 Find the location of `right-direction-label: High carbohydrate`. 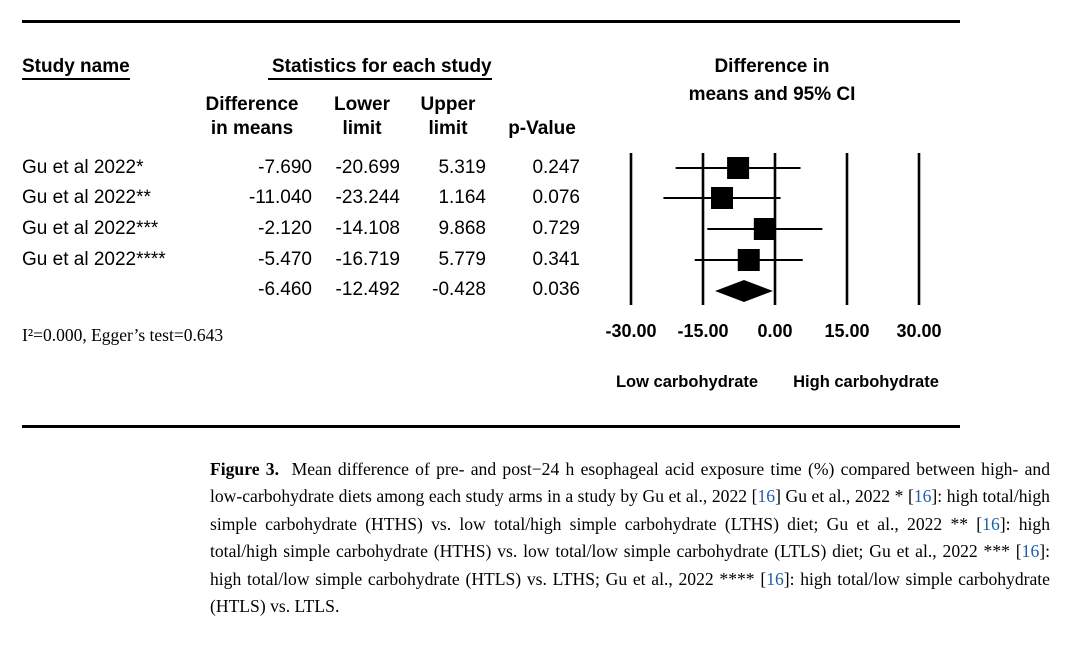

right-direction-label: High carbohydrate is located at coordinates (866, 382).